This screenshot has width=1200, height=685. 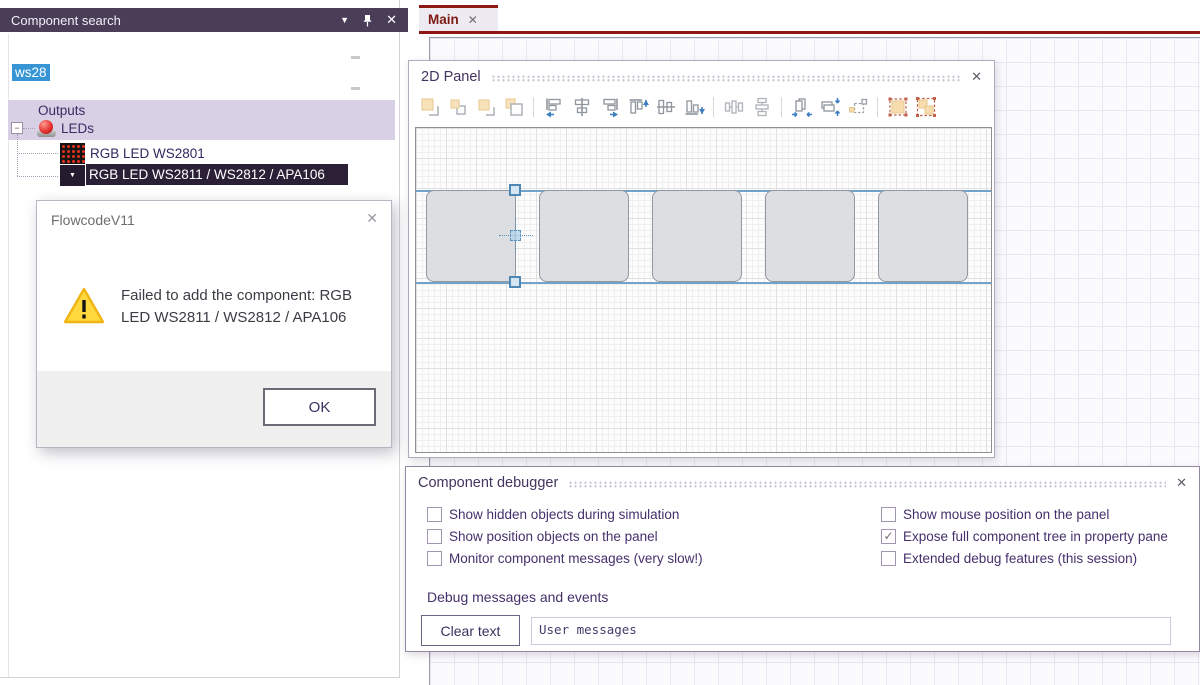 I want to click on clear-text-button: Clear text, so click(x=470, y=630).